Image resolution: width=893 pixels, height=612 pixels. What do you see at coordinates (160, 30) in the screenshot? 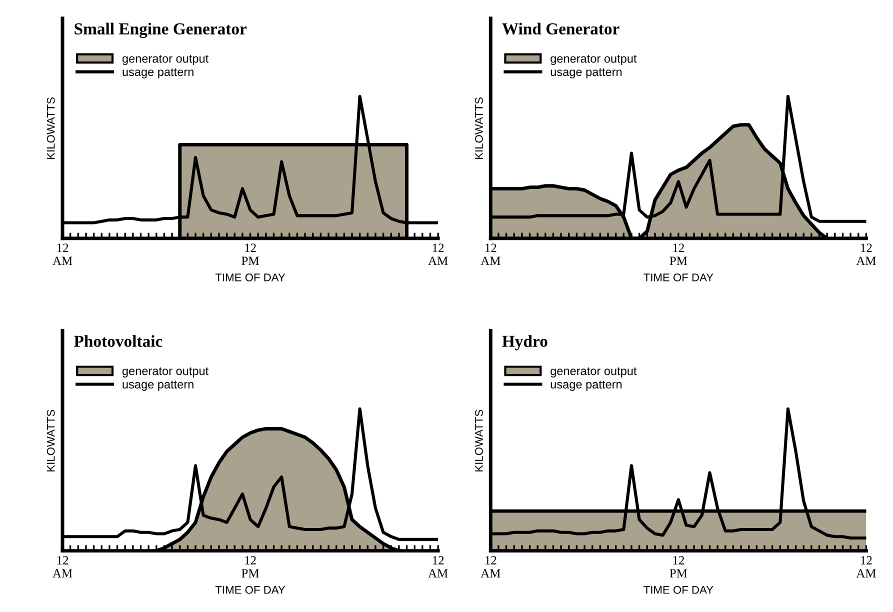
I see `chart-title: Small Engine Generator` at bounding box center [160, 30].